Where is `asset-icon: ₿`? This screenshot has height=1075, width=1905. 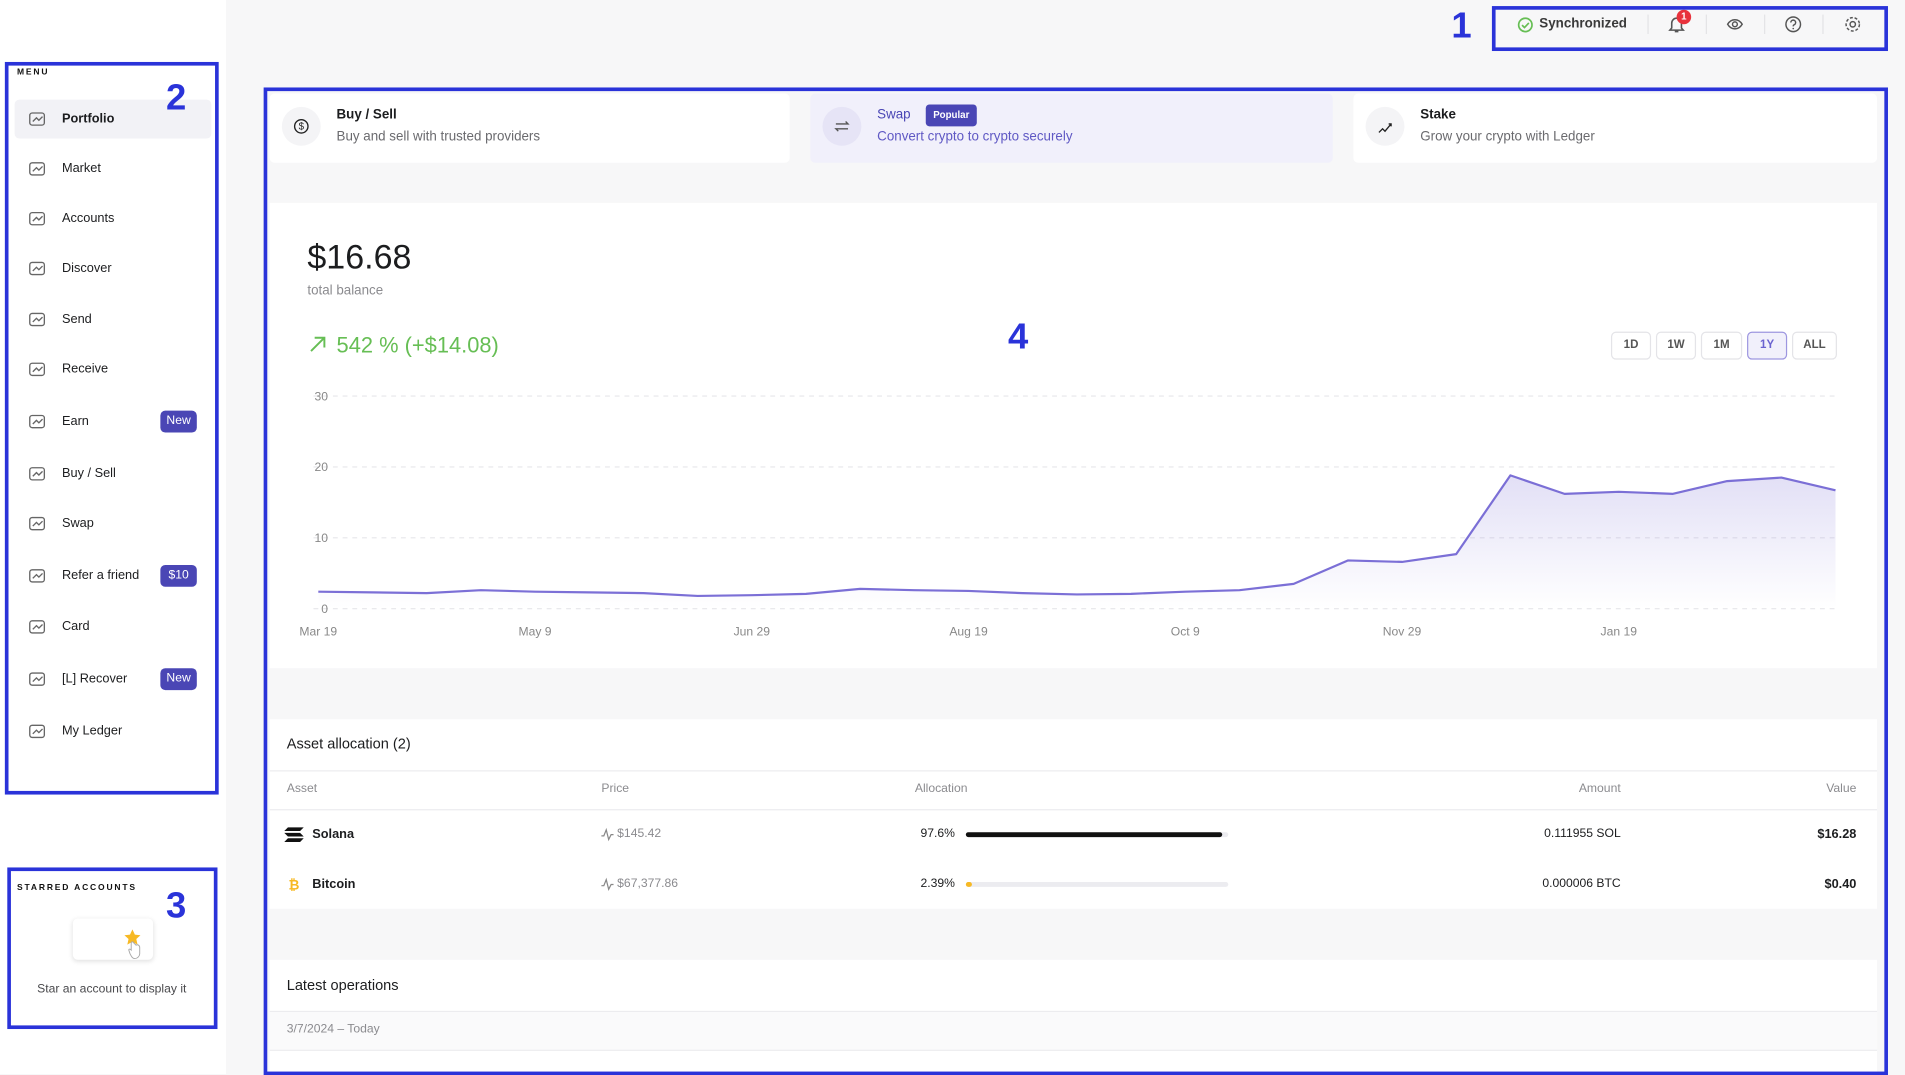 asset-icon: ₿ is located at coordinates (294, 884).